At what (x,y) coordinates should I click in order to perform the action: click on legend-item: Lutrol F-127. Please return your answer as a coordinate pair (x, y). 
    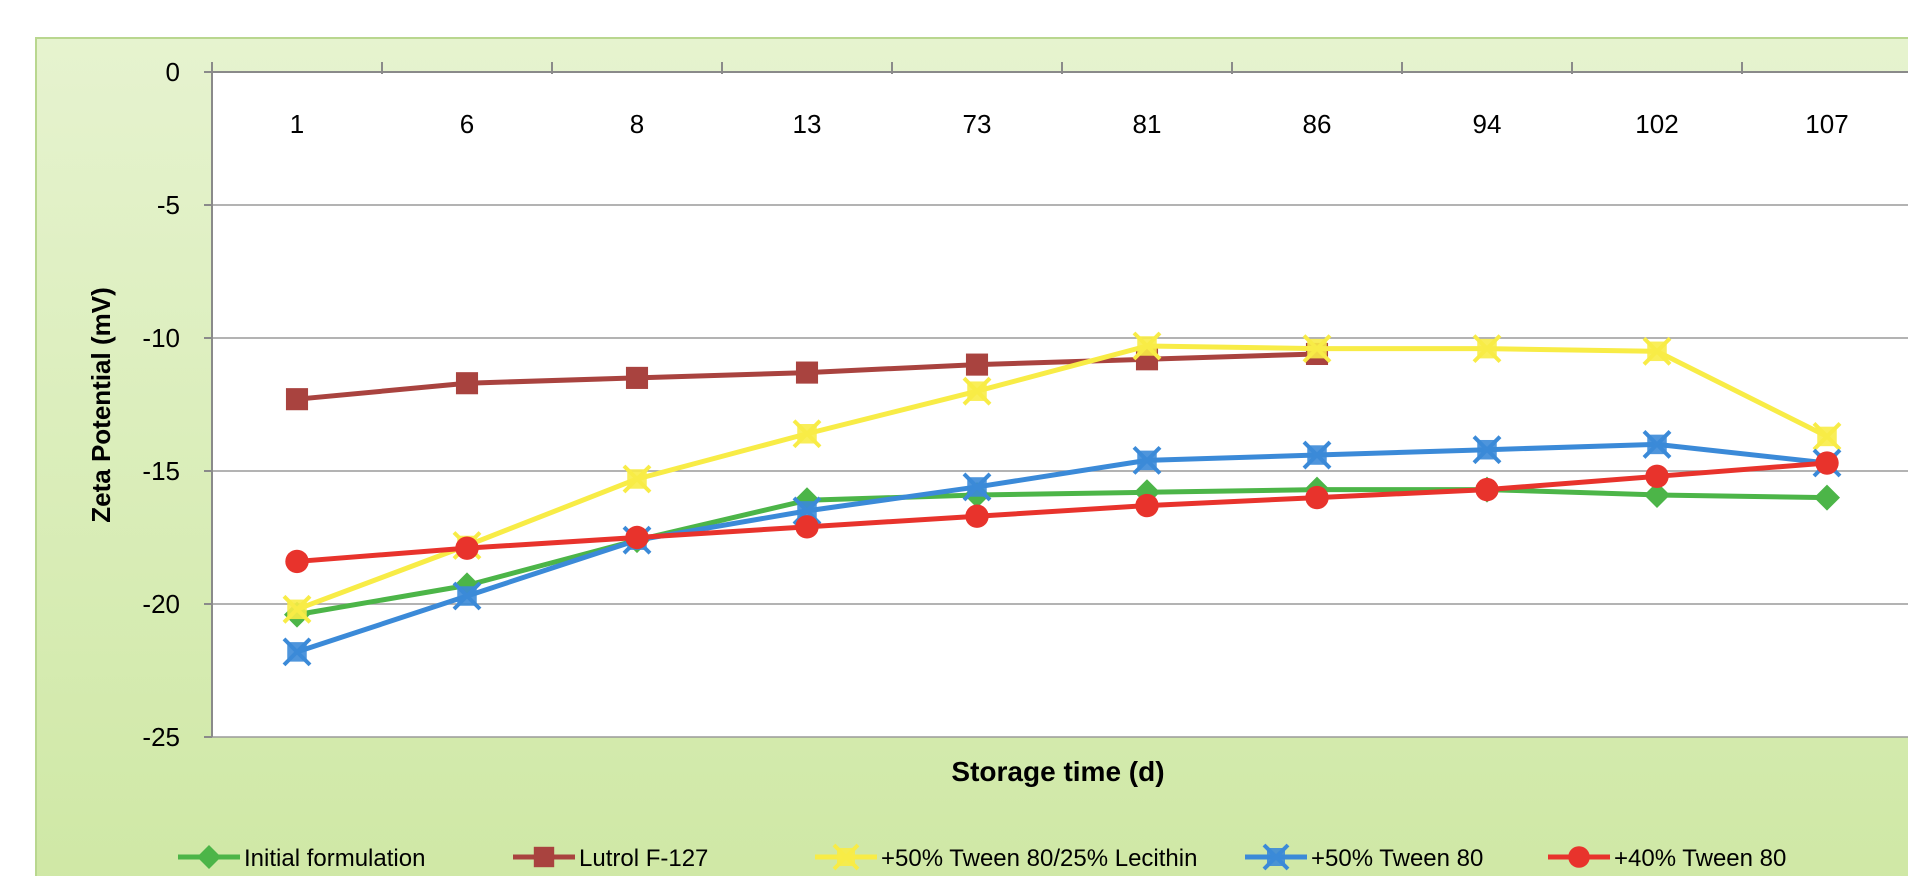
    Looking at the image, I should click on (610, 858).